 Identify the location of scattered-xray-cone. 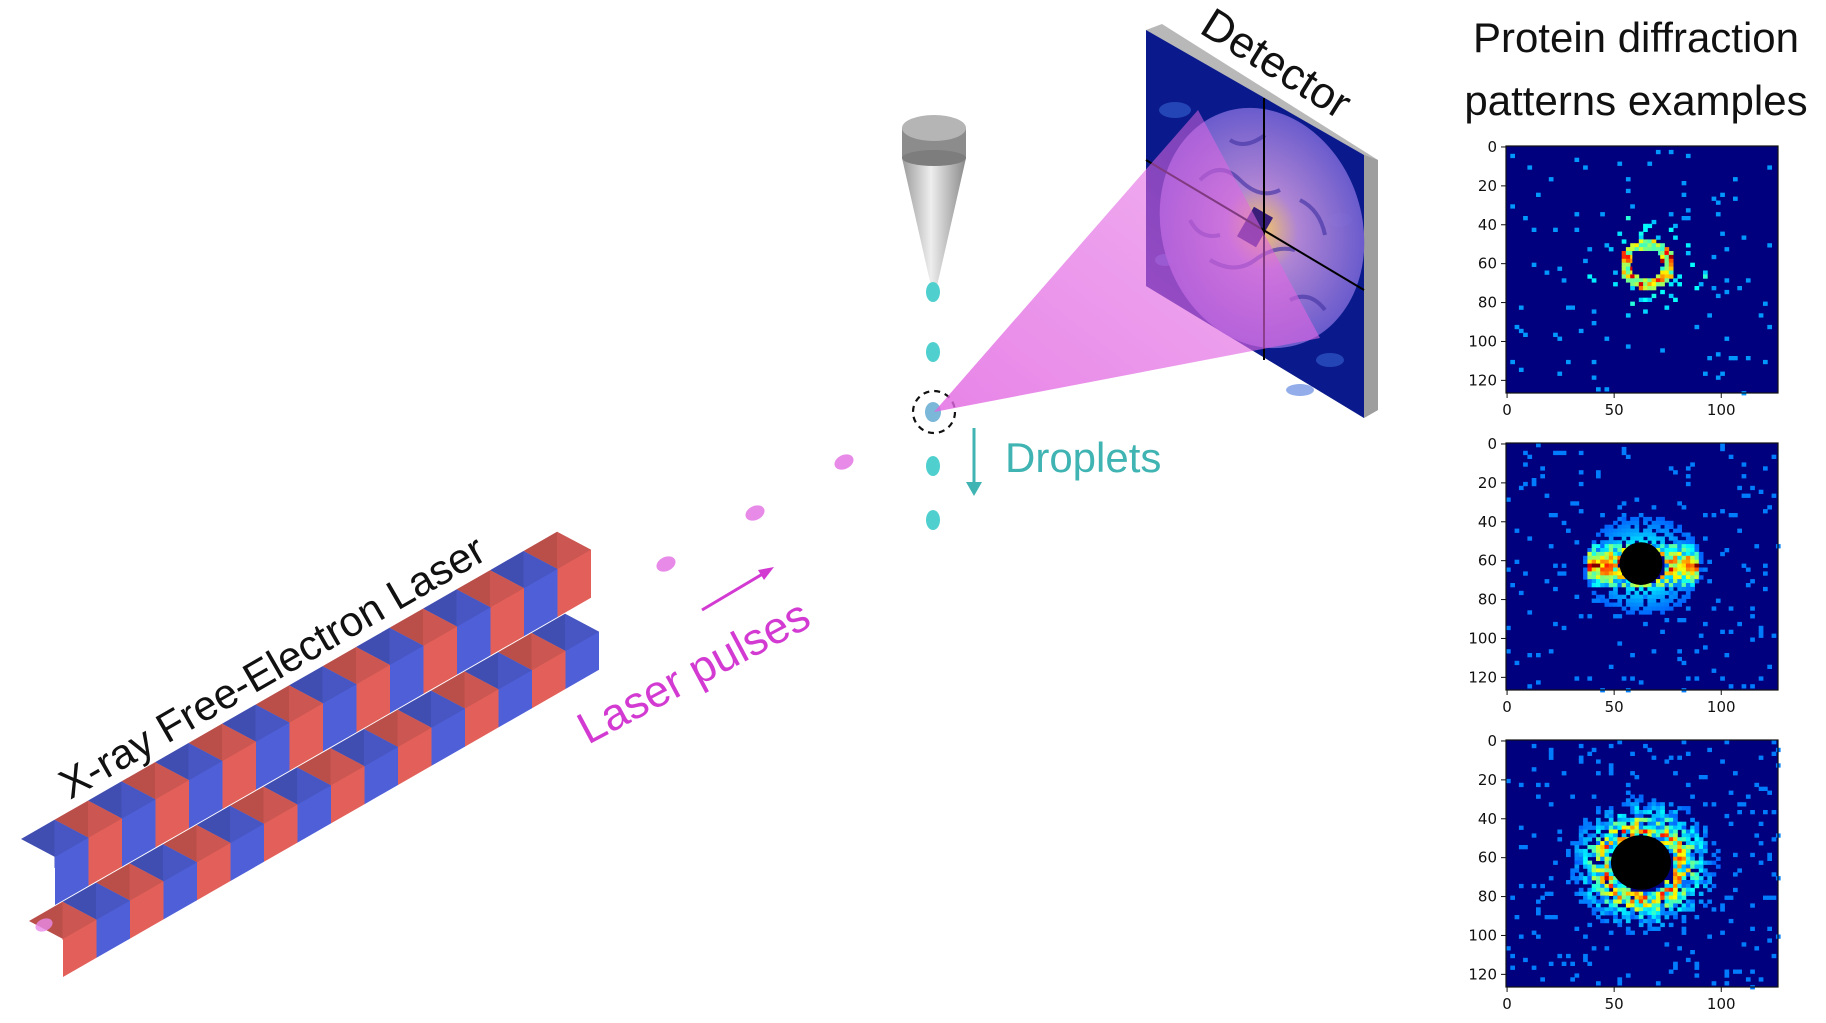
(1127, 261).